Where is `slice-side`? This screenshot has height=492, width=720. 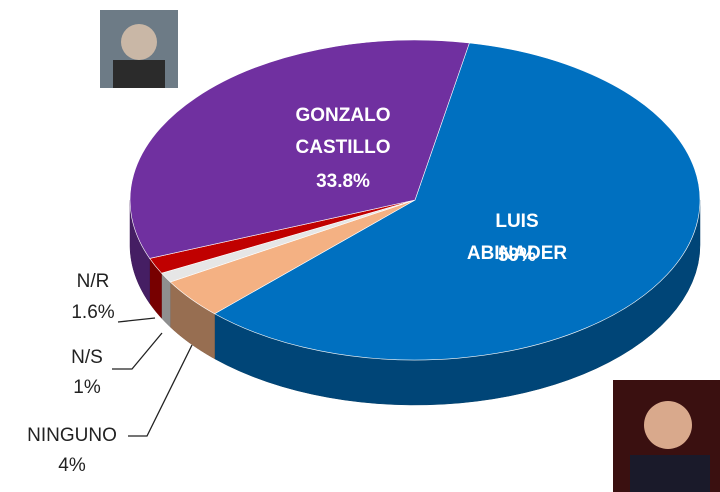 slice-side is located at coordinates (166, 300).